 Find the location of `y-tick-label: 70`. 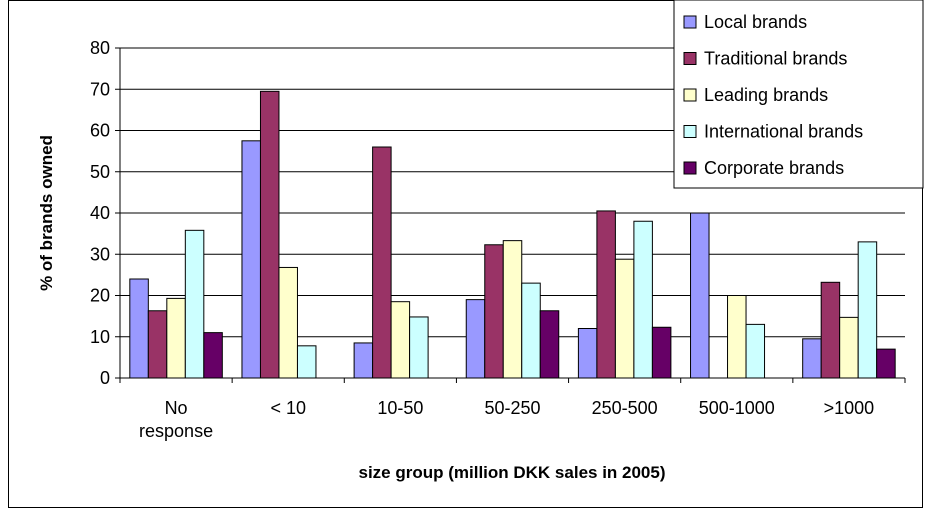

y-tick-label: 70 is located at coordinates (100, 89).